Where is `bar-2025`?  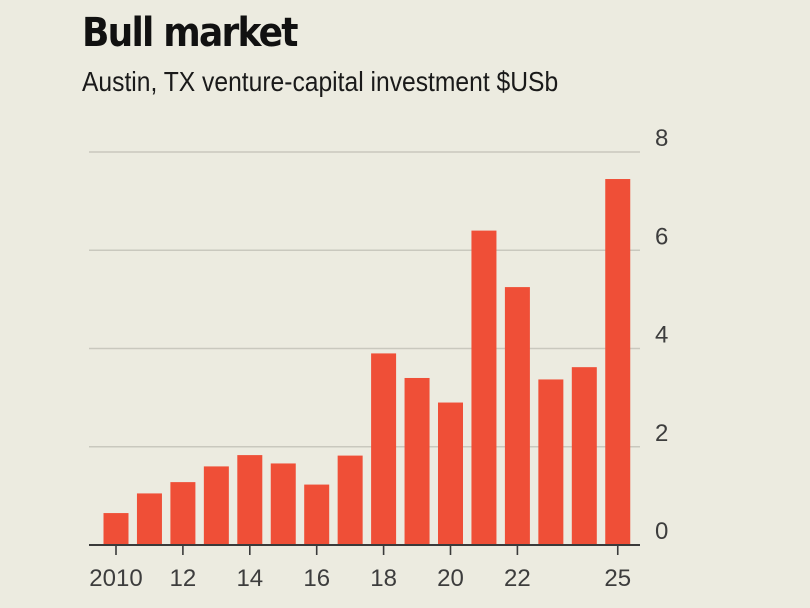 bar-2025 is located at coordinates (618, 362).